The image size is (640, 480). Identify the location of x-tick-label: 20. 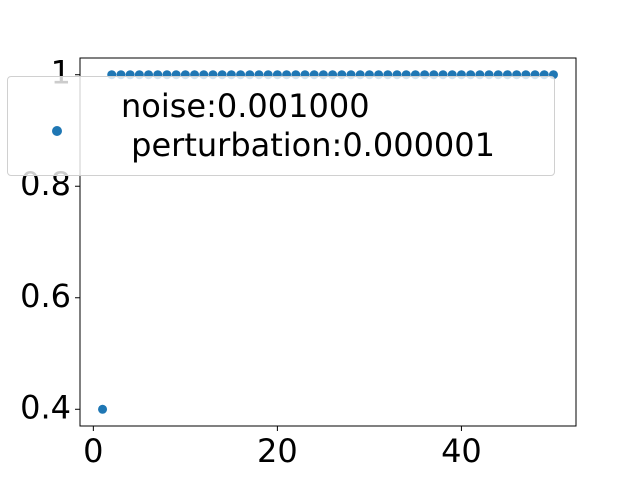
(277, 451).